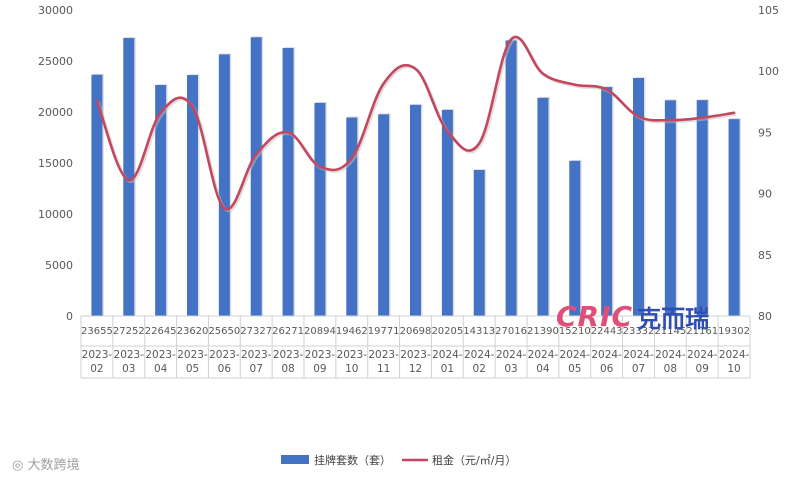 This screenshot has height=480, width=805. What do you see at coordinates (55, 10) in the screenshot?
I see `y-left-tick-label: 30000` at bounding box center [55, 10].